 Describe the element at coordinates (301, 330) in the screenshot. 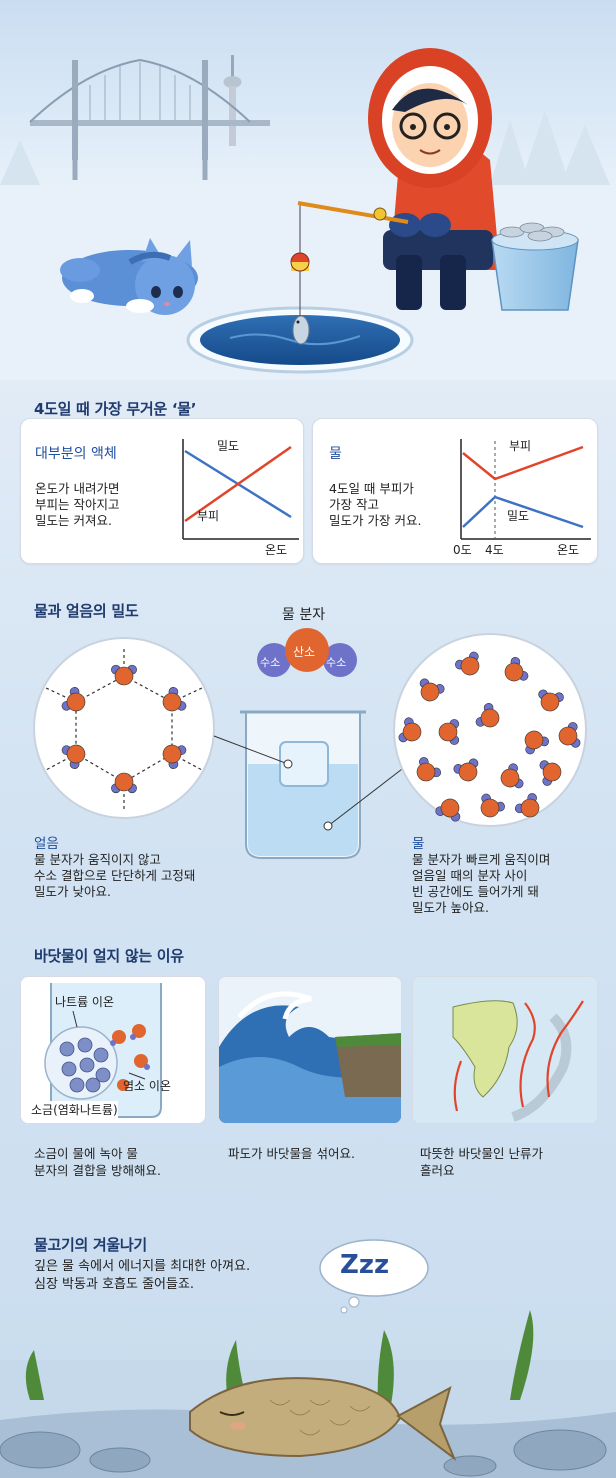

I see `small-fish-icon` at that location.